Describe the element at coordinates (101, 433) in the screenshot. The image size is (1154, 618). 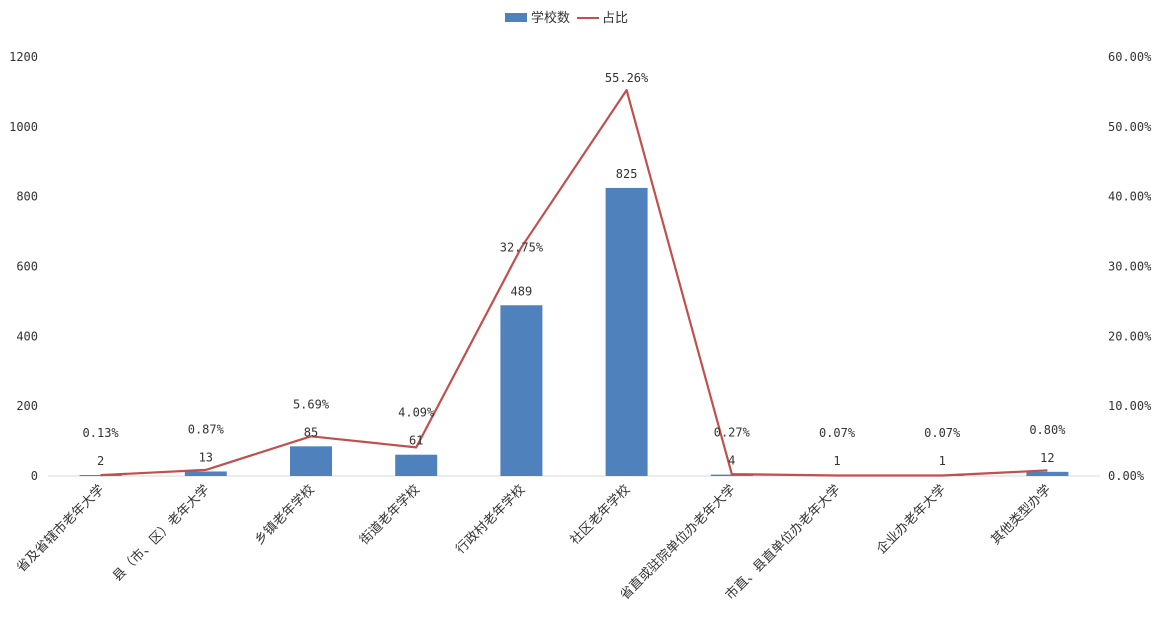
I see `line-data-label: 0.13%` at that location.